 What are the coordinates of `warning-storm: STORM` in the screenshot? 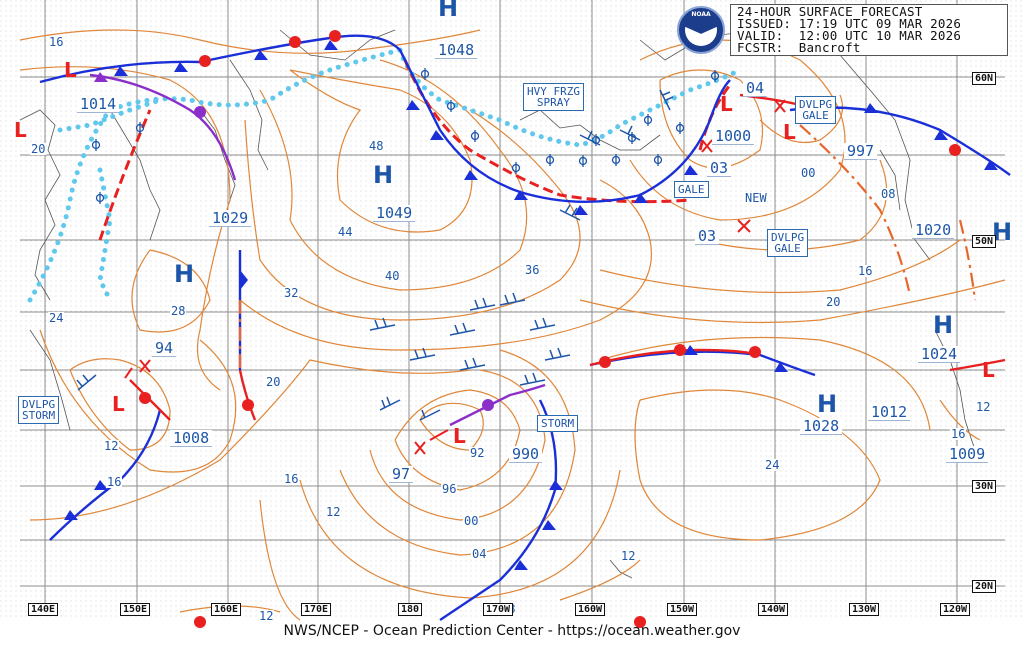 It's located at (558, 423).